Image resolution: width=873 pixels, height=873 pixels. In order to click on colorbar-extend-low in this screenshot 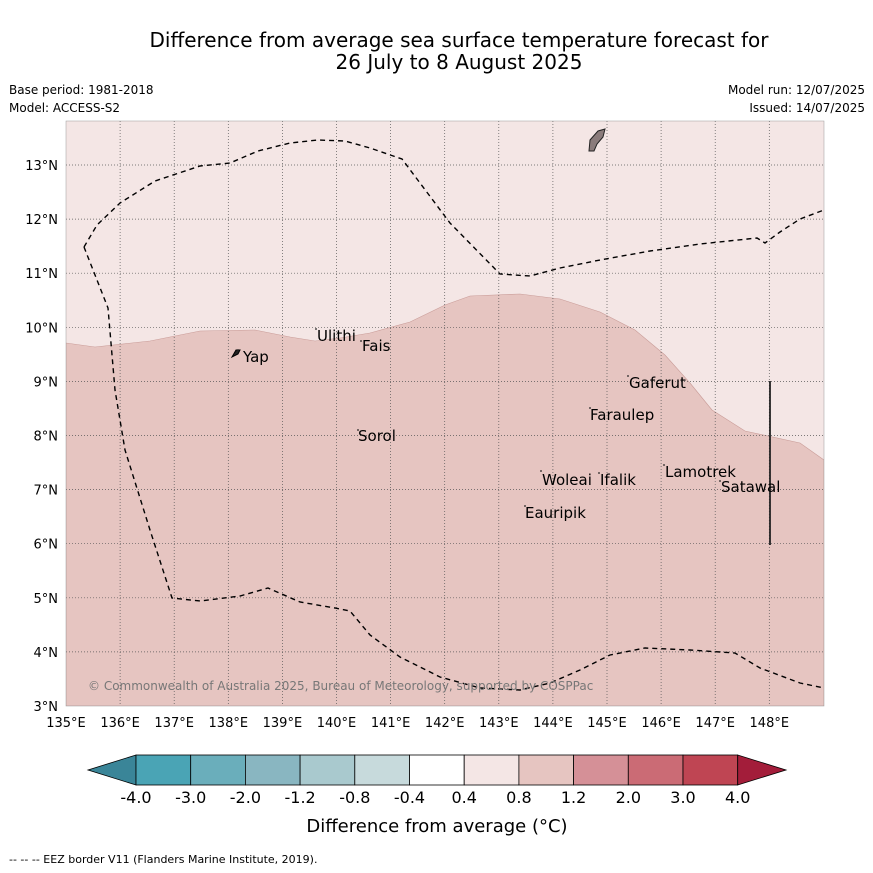, I will do `click(111, 770)`.